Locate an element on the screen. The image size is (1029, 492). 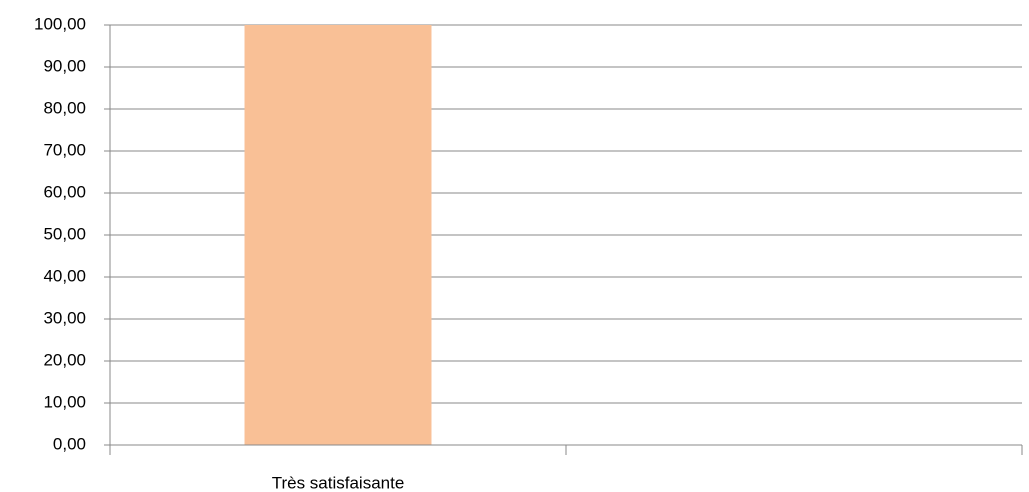
y-tick-label: 10,00 is located at coordinates (64, 401).